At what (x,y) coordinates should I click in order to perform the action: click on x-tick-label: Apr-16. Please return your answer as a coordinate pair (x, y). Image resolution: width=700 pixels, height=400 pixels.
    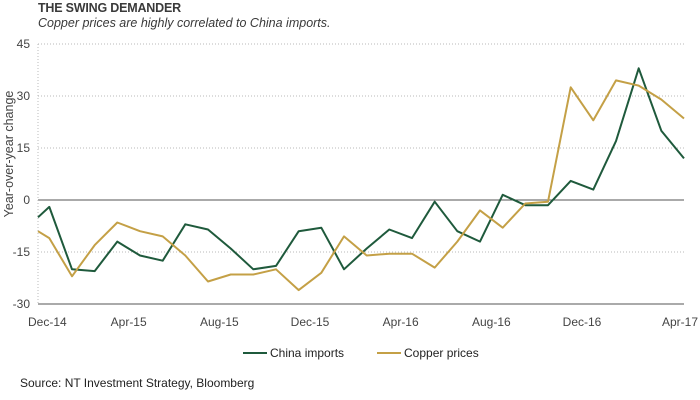
    Looking at the image, I should click on (401, 322).